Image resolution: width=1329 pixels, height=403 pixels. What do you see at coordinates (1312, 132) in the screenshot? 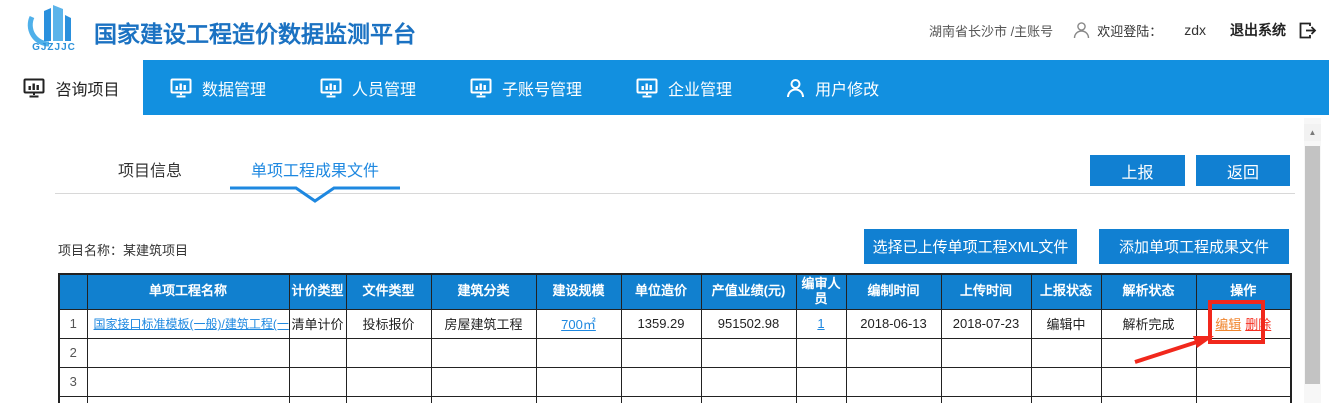
I see `scrollbar-up-arrow-icon: ▲` at bounding box center [1312, 132].